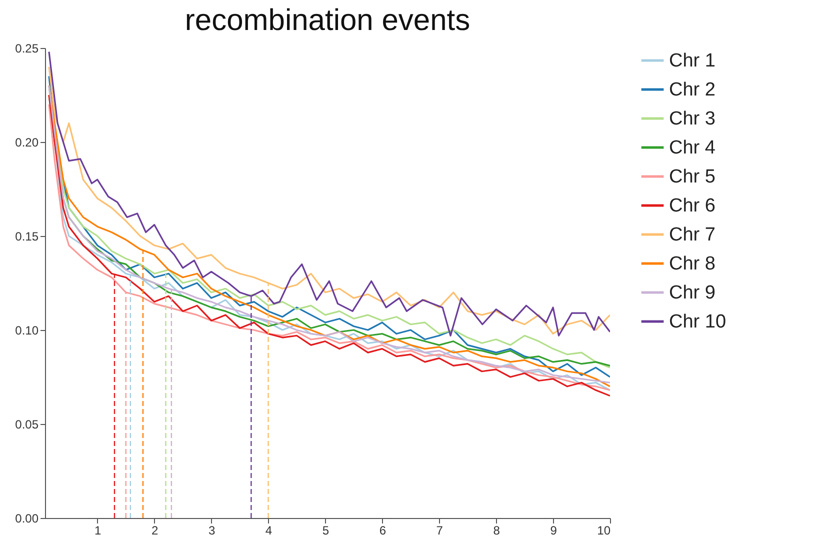  Describe the element at coordinates (692, 148) in the screenshot. I see `legend-label: Chr 4` at that location.